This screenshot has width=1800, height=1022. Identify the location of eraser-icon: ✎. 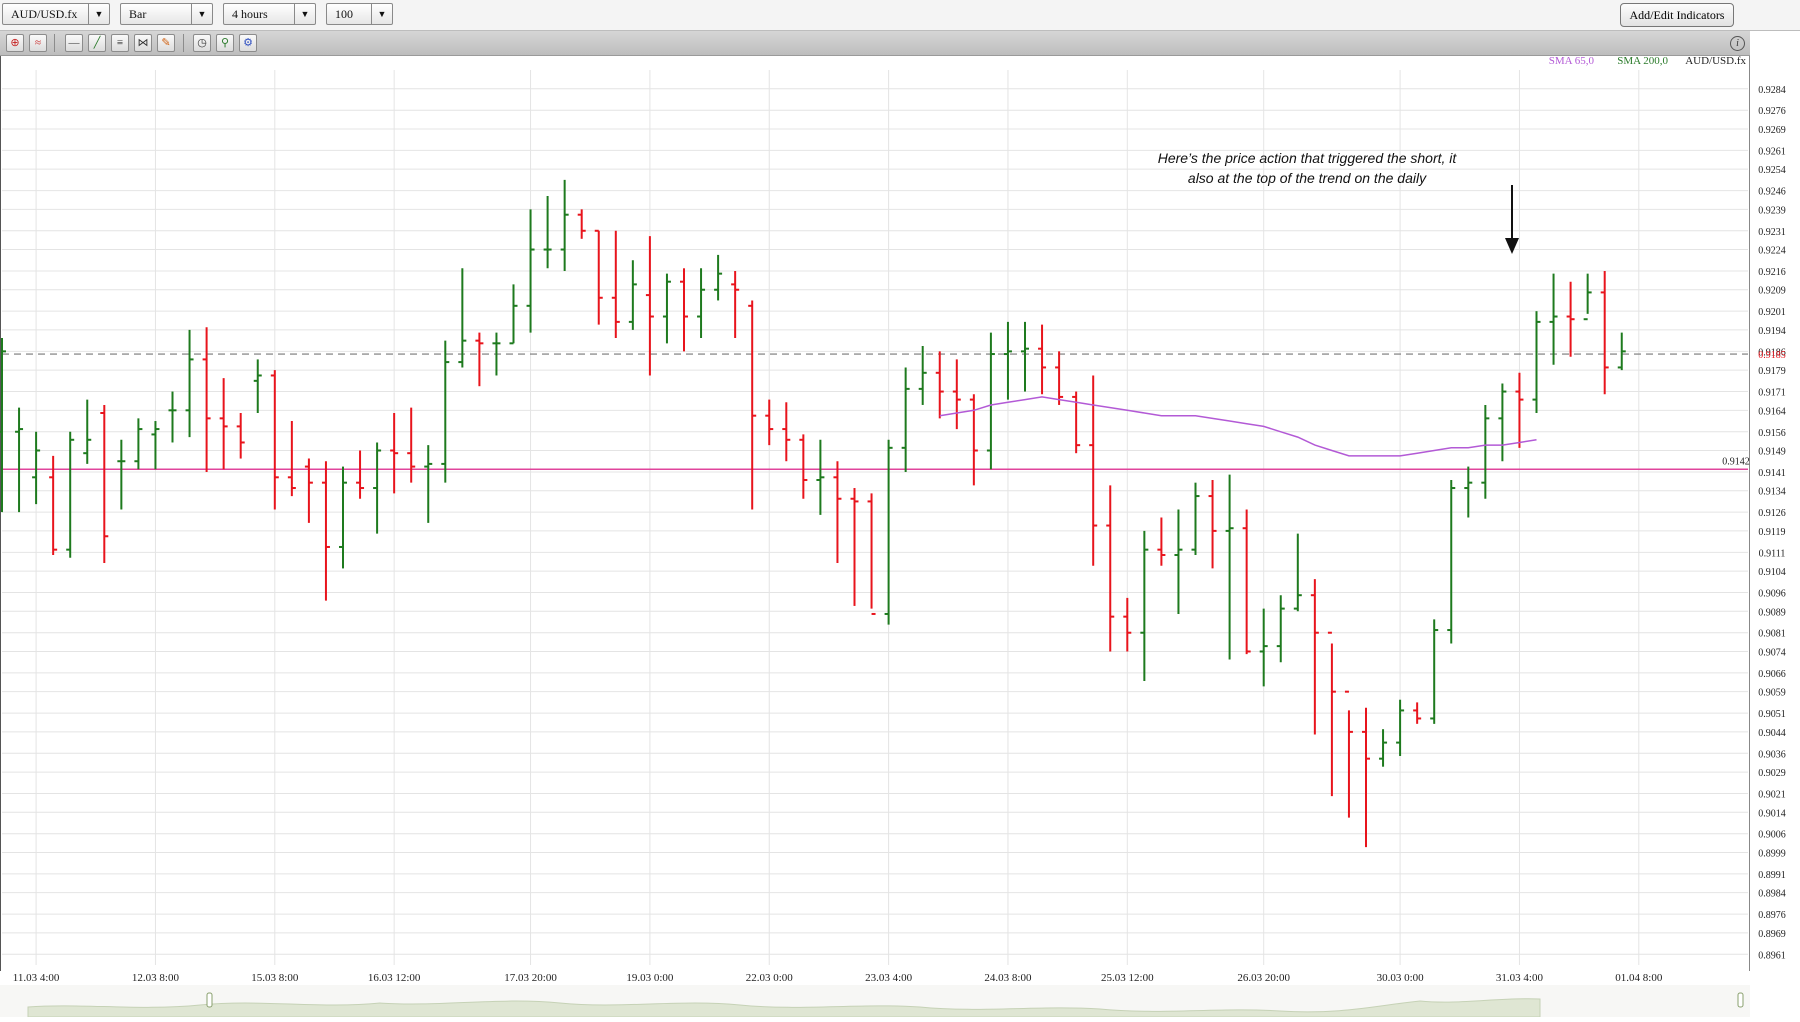
(166, 43).